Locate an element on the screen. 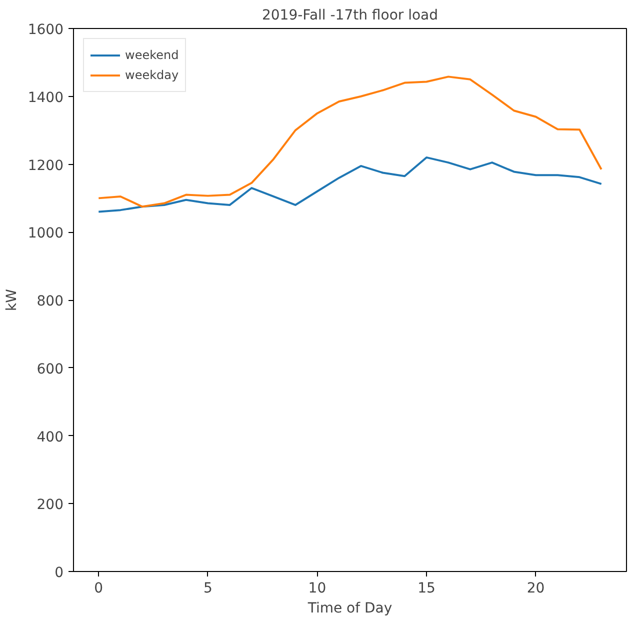  y-tick-label: 800 is located at coordinates (50, 302).